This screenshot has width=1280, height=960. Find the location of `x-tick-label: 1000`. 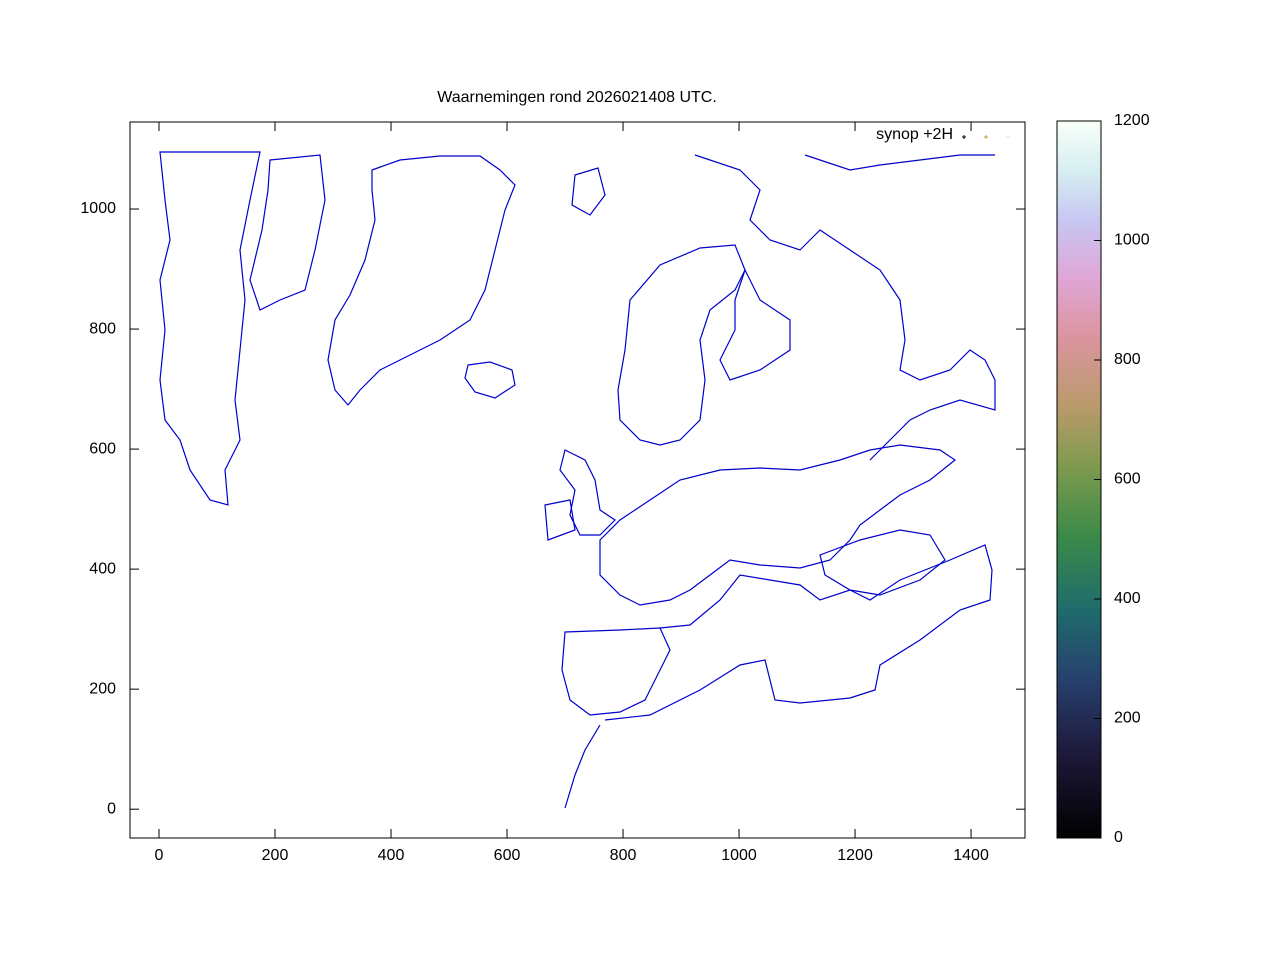

x-tick-label: 1000 is located at coordinates (739, 855).